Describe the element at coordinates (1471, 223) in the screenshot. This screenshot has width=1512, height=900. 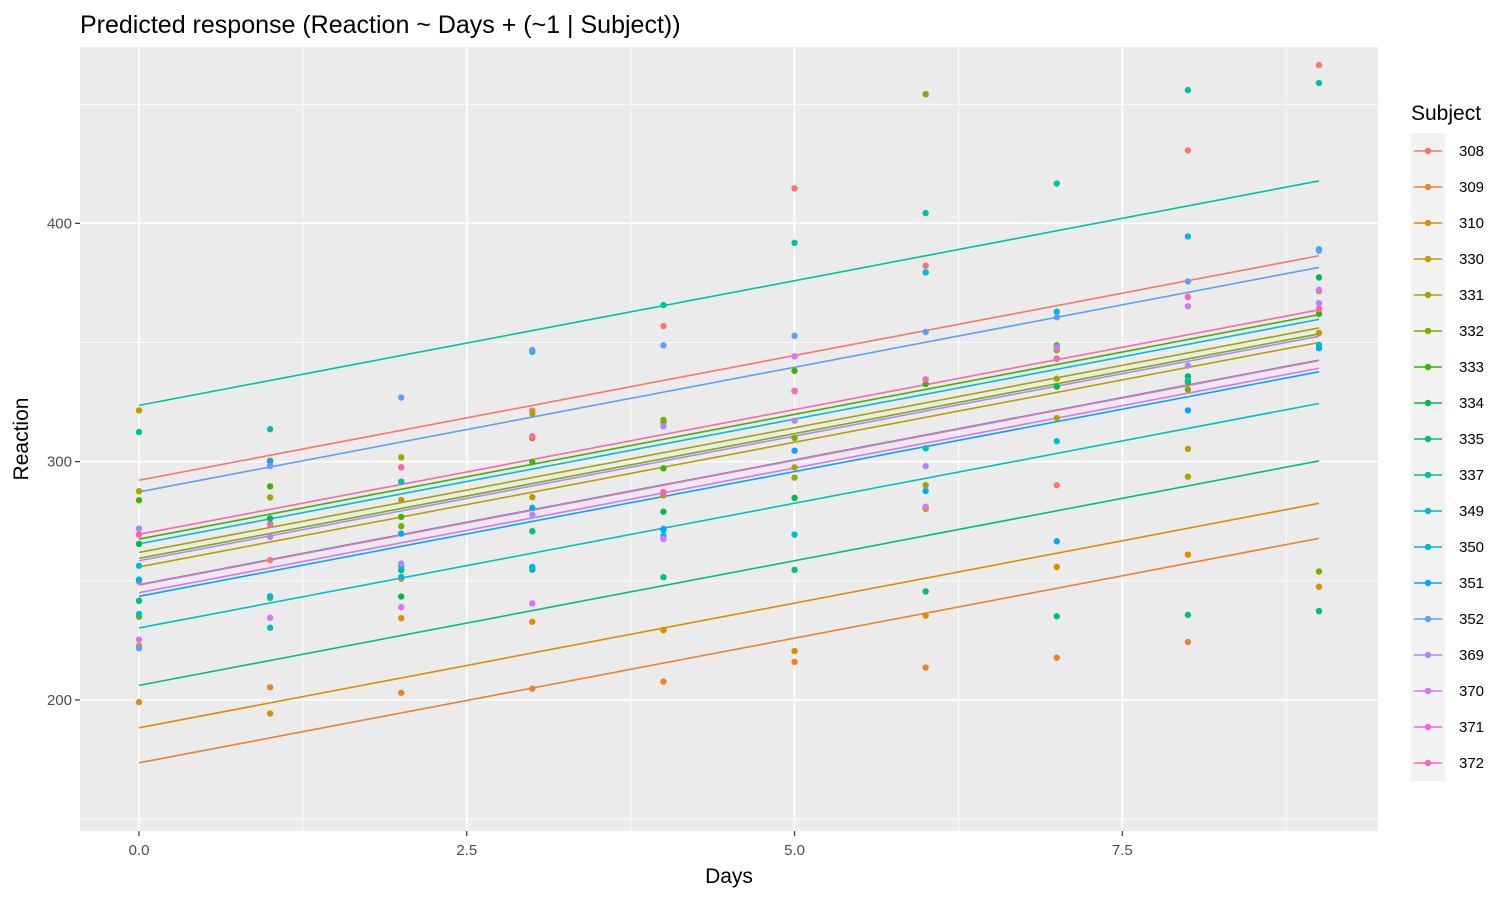
I see `legend-label-310: 310` at that location.